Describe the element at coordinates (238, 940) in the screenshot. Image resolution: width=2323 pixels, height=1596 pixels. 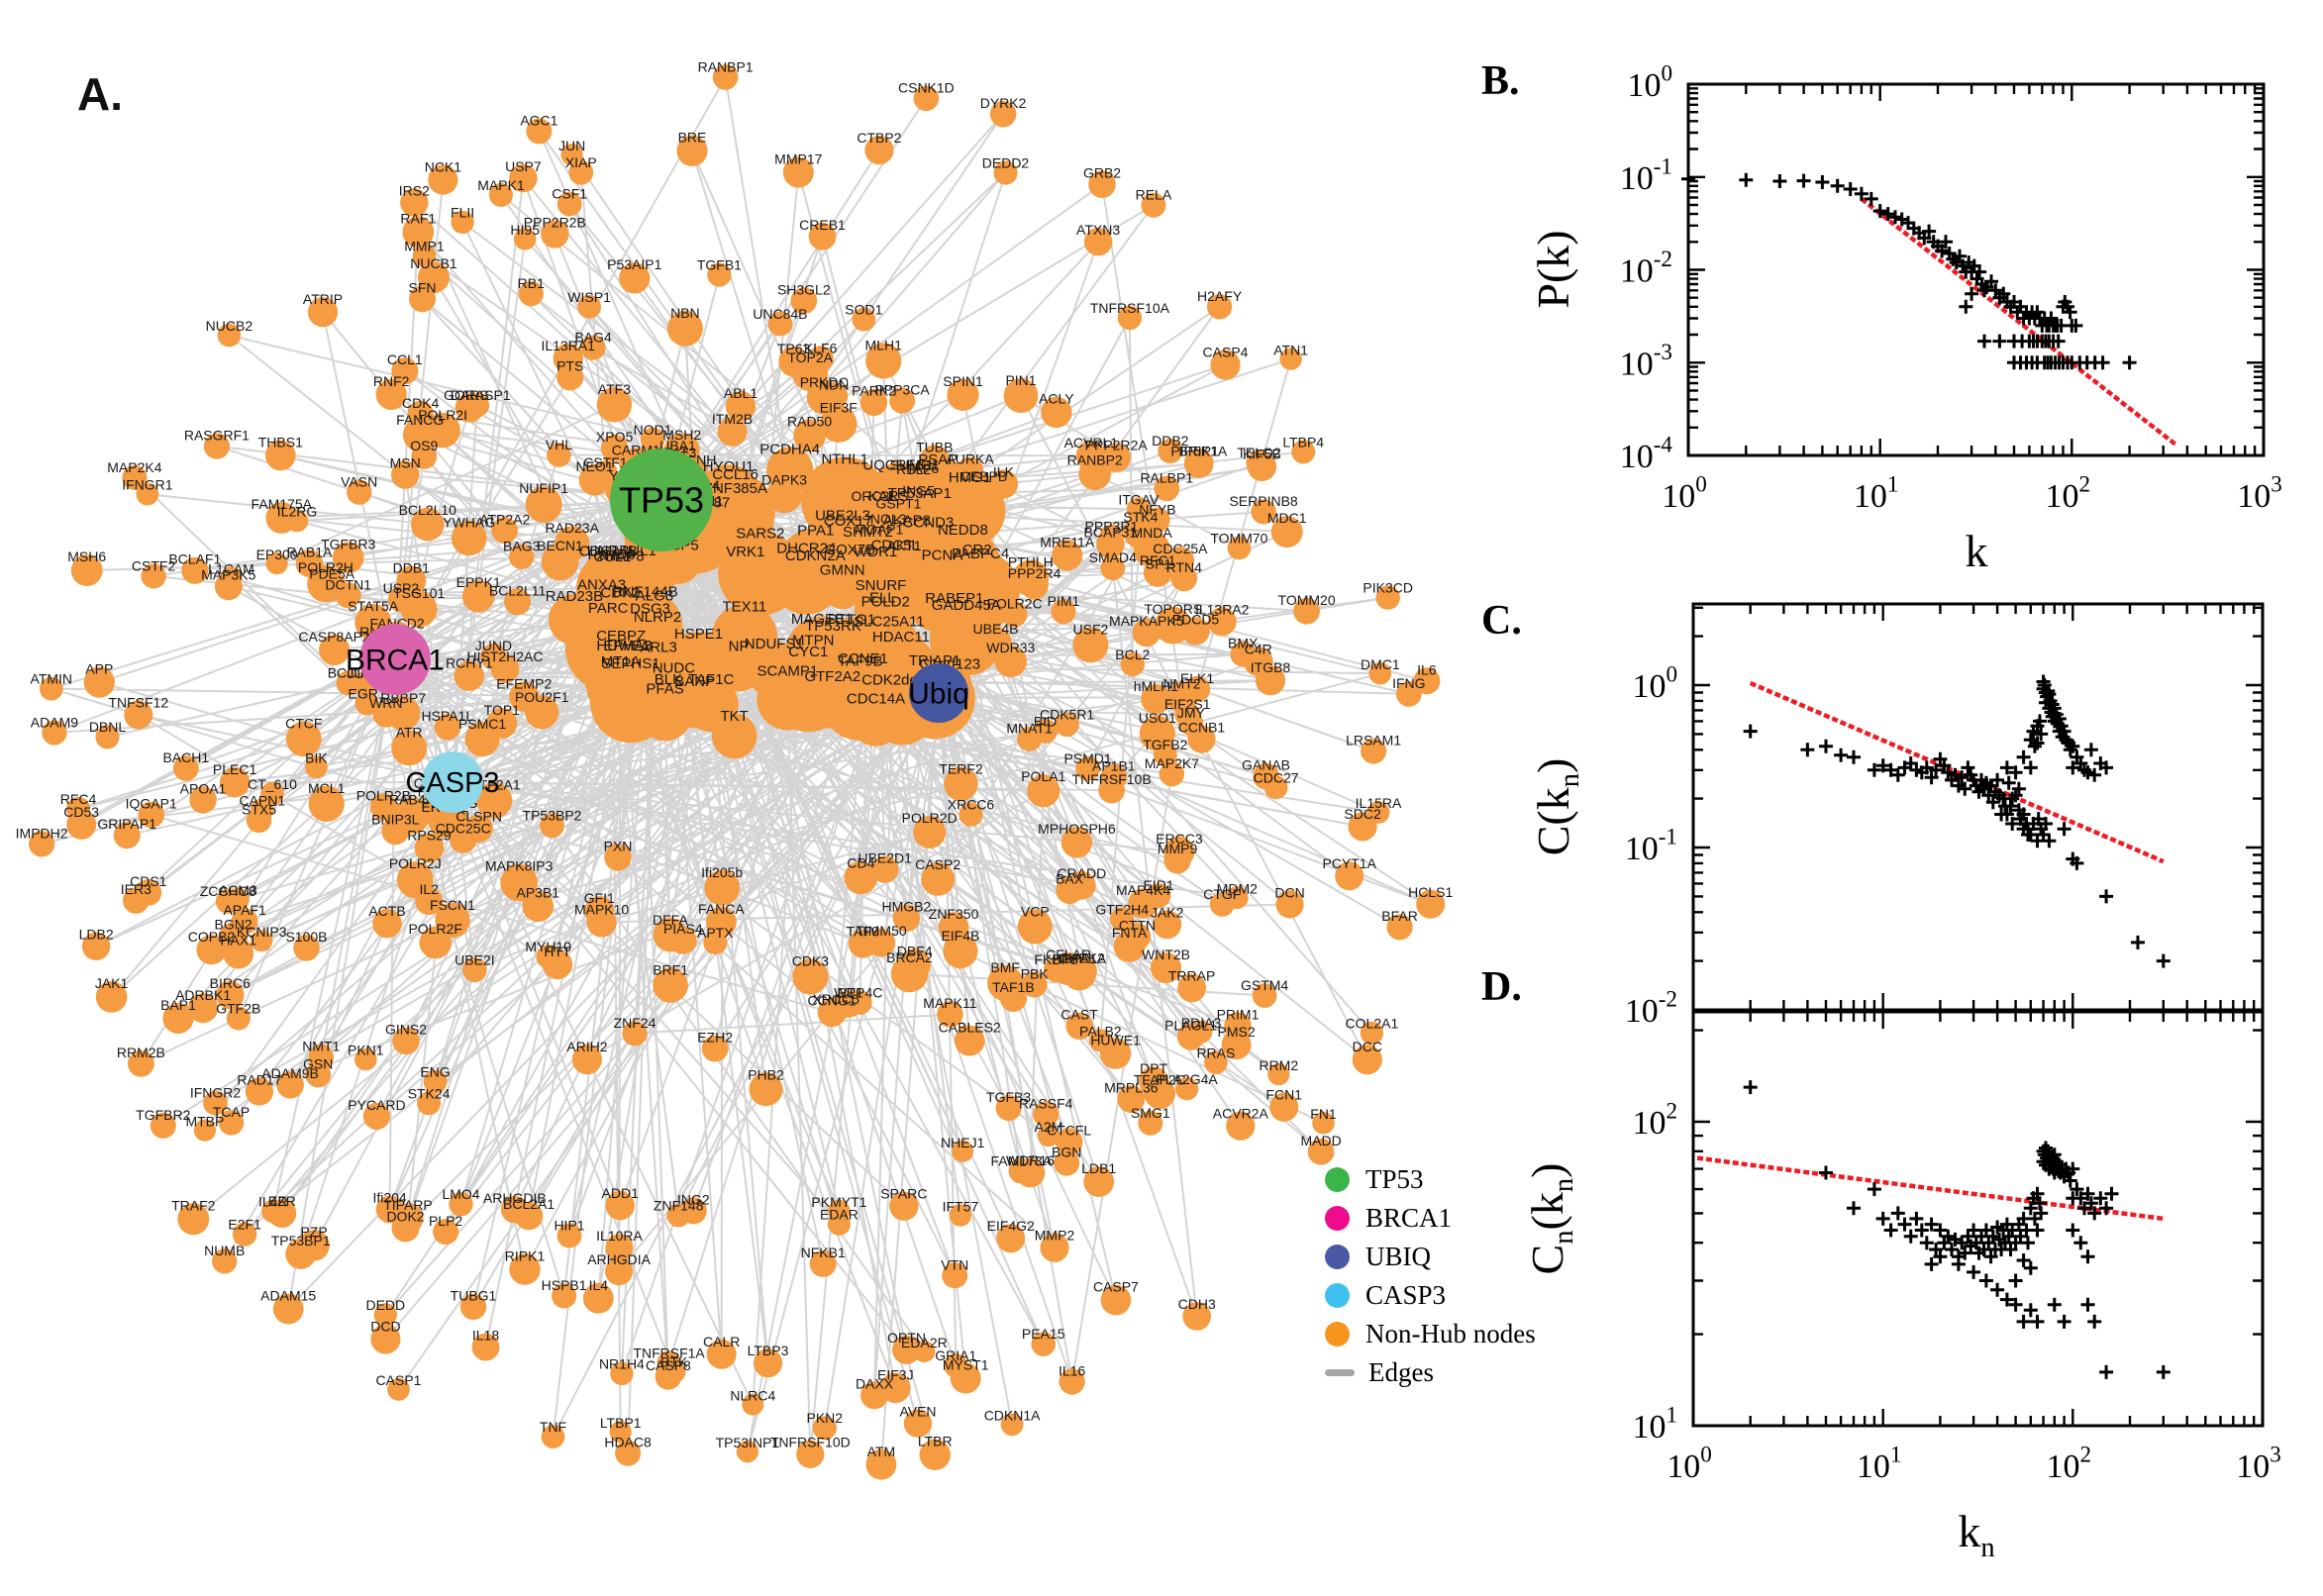
I see `network-node-label: HAX1` at that location.